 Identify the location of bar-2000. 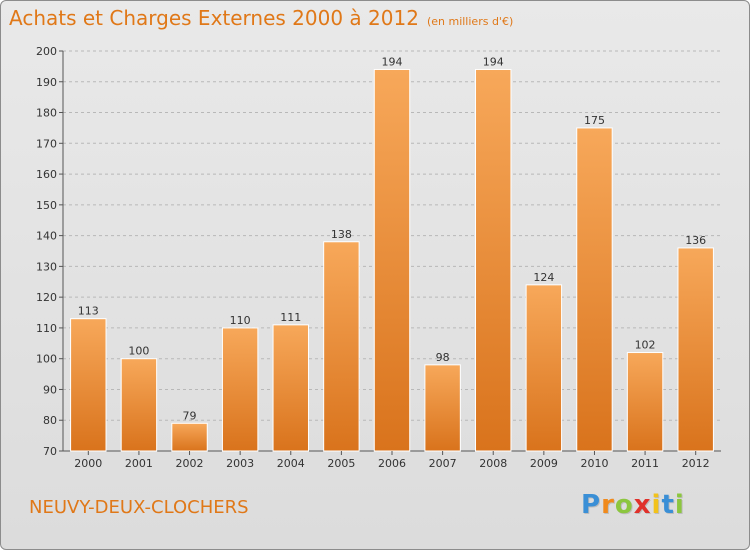
(88, 385).